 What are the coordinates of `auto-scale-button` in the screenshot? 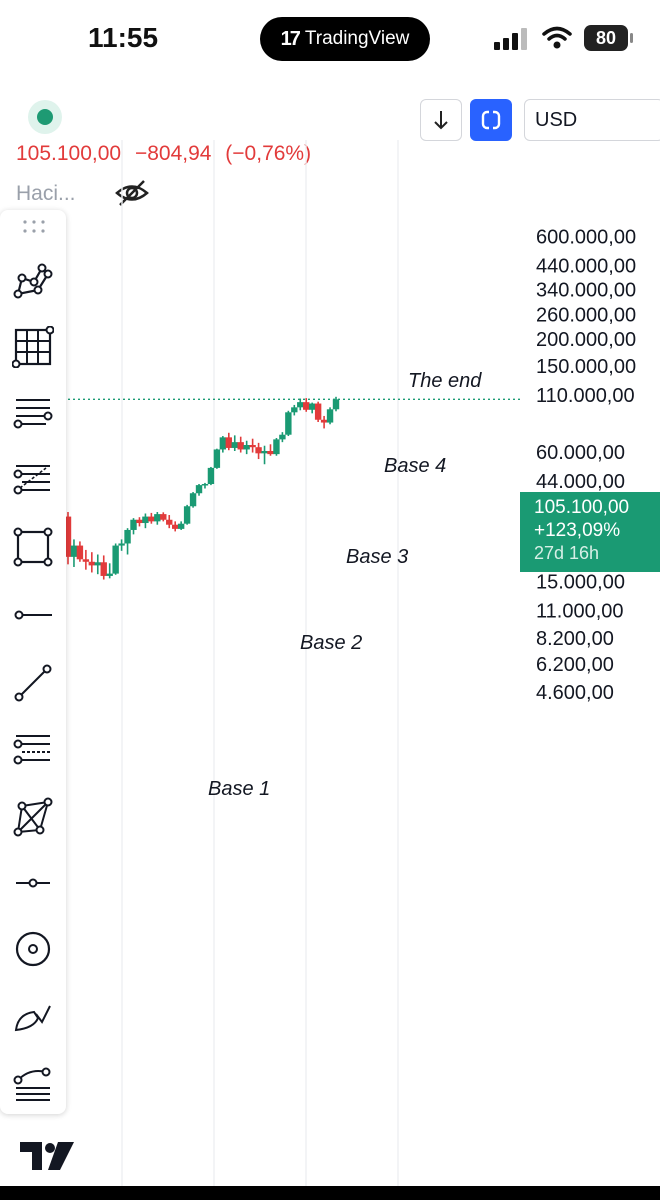 It's located at (491, 120).